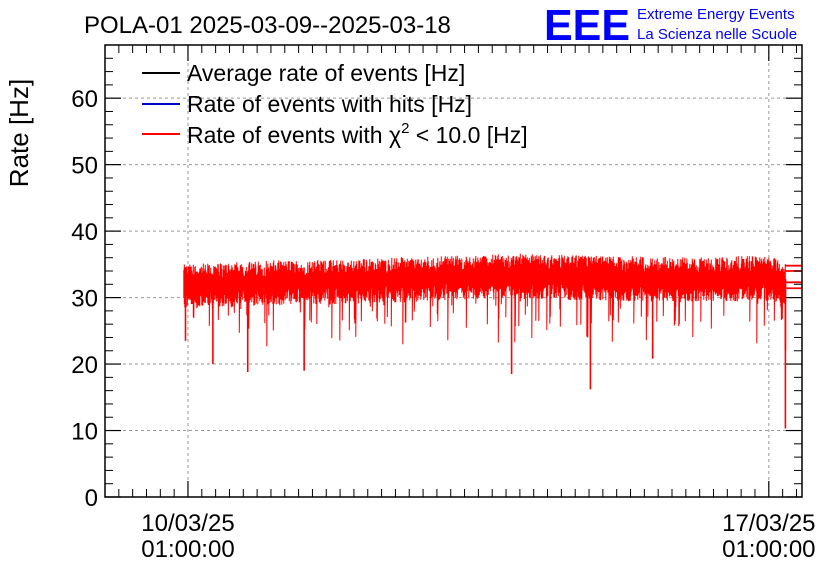 The image size is (836, 572). Describe the element at coordinates (187, 523) in the screenshot. I see `x-tick-label-date: 10/03/25` at that location.